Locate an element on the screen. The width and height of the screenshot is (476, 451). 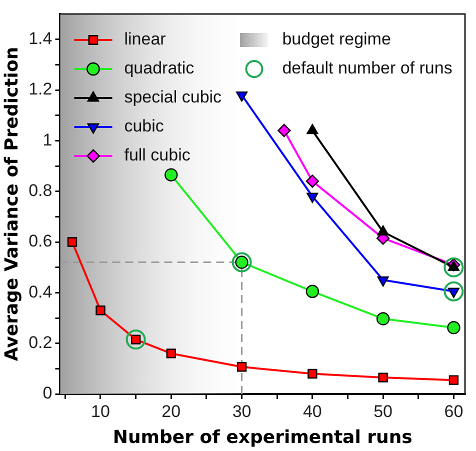
y-tick-label: 1 is located at coordinates (47, 140).